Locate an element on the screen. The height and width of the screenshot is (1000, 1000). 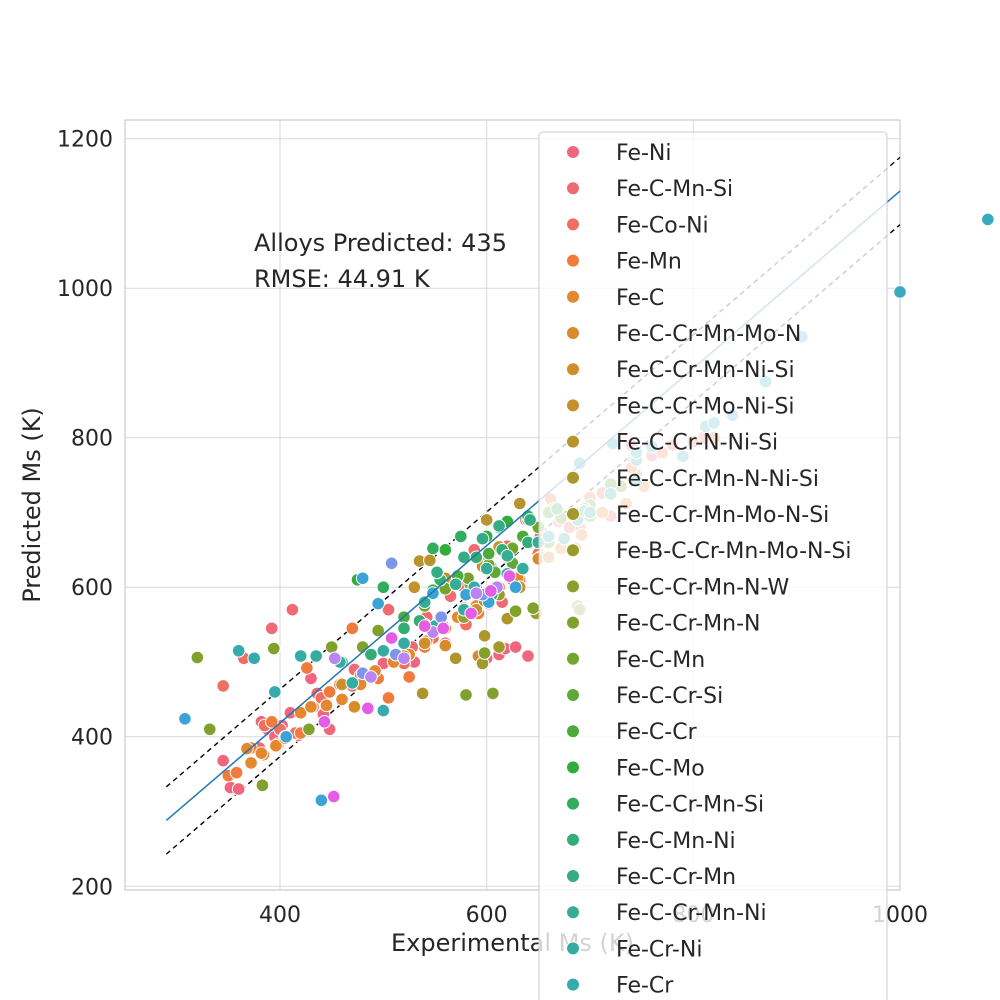
legend-item: Fe-C-Cr-Mn-Mo-N-Si is located at coordinates (697, 515).